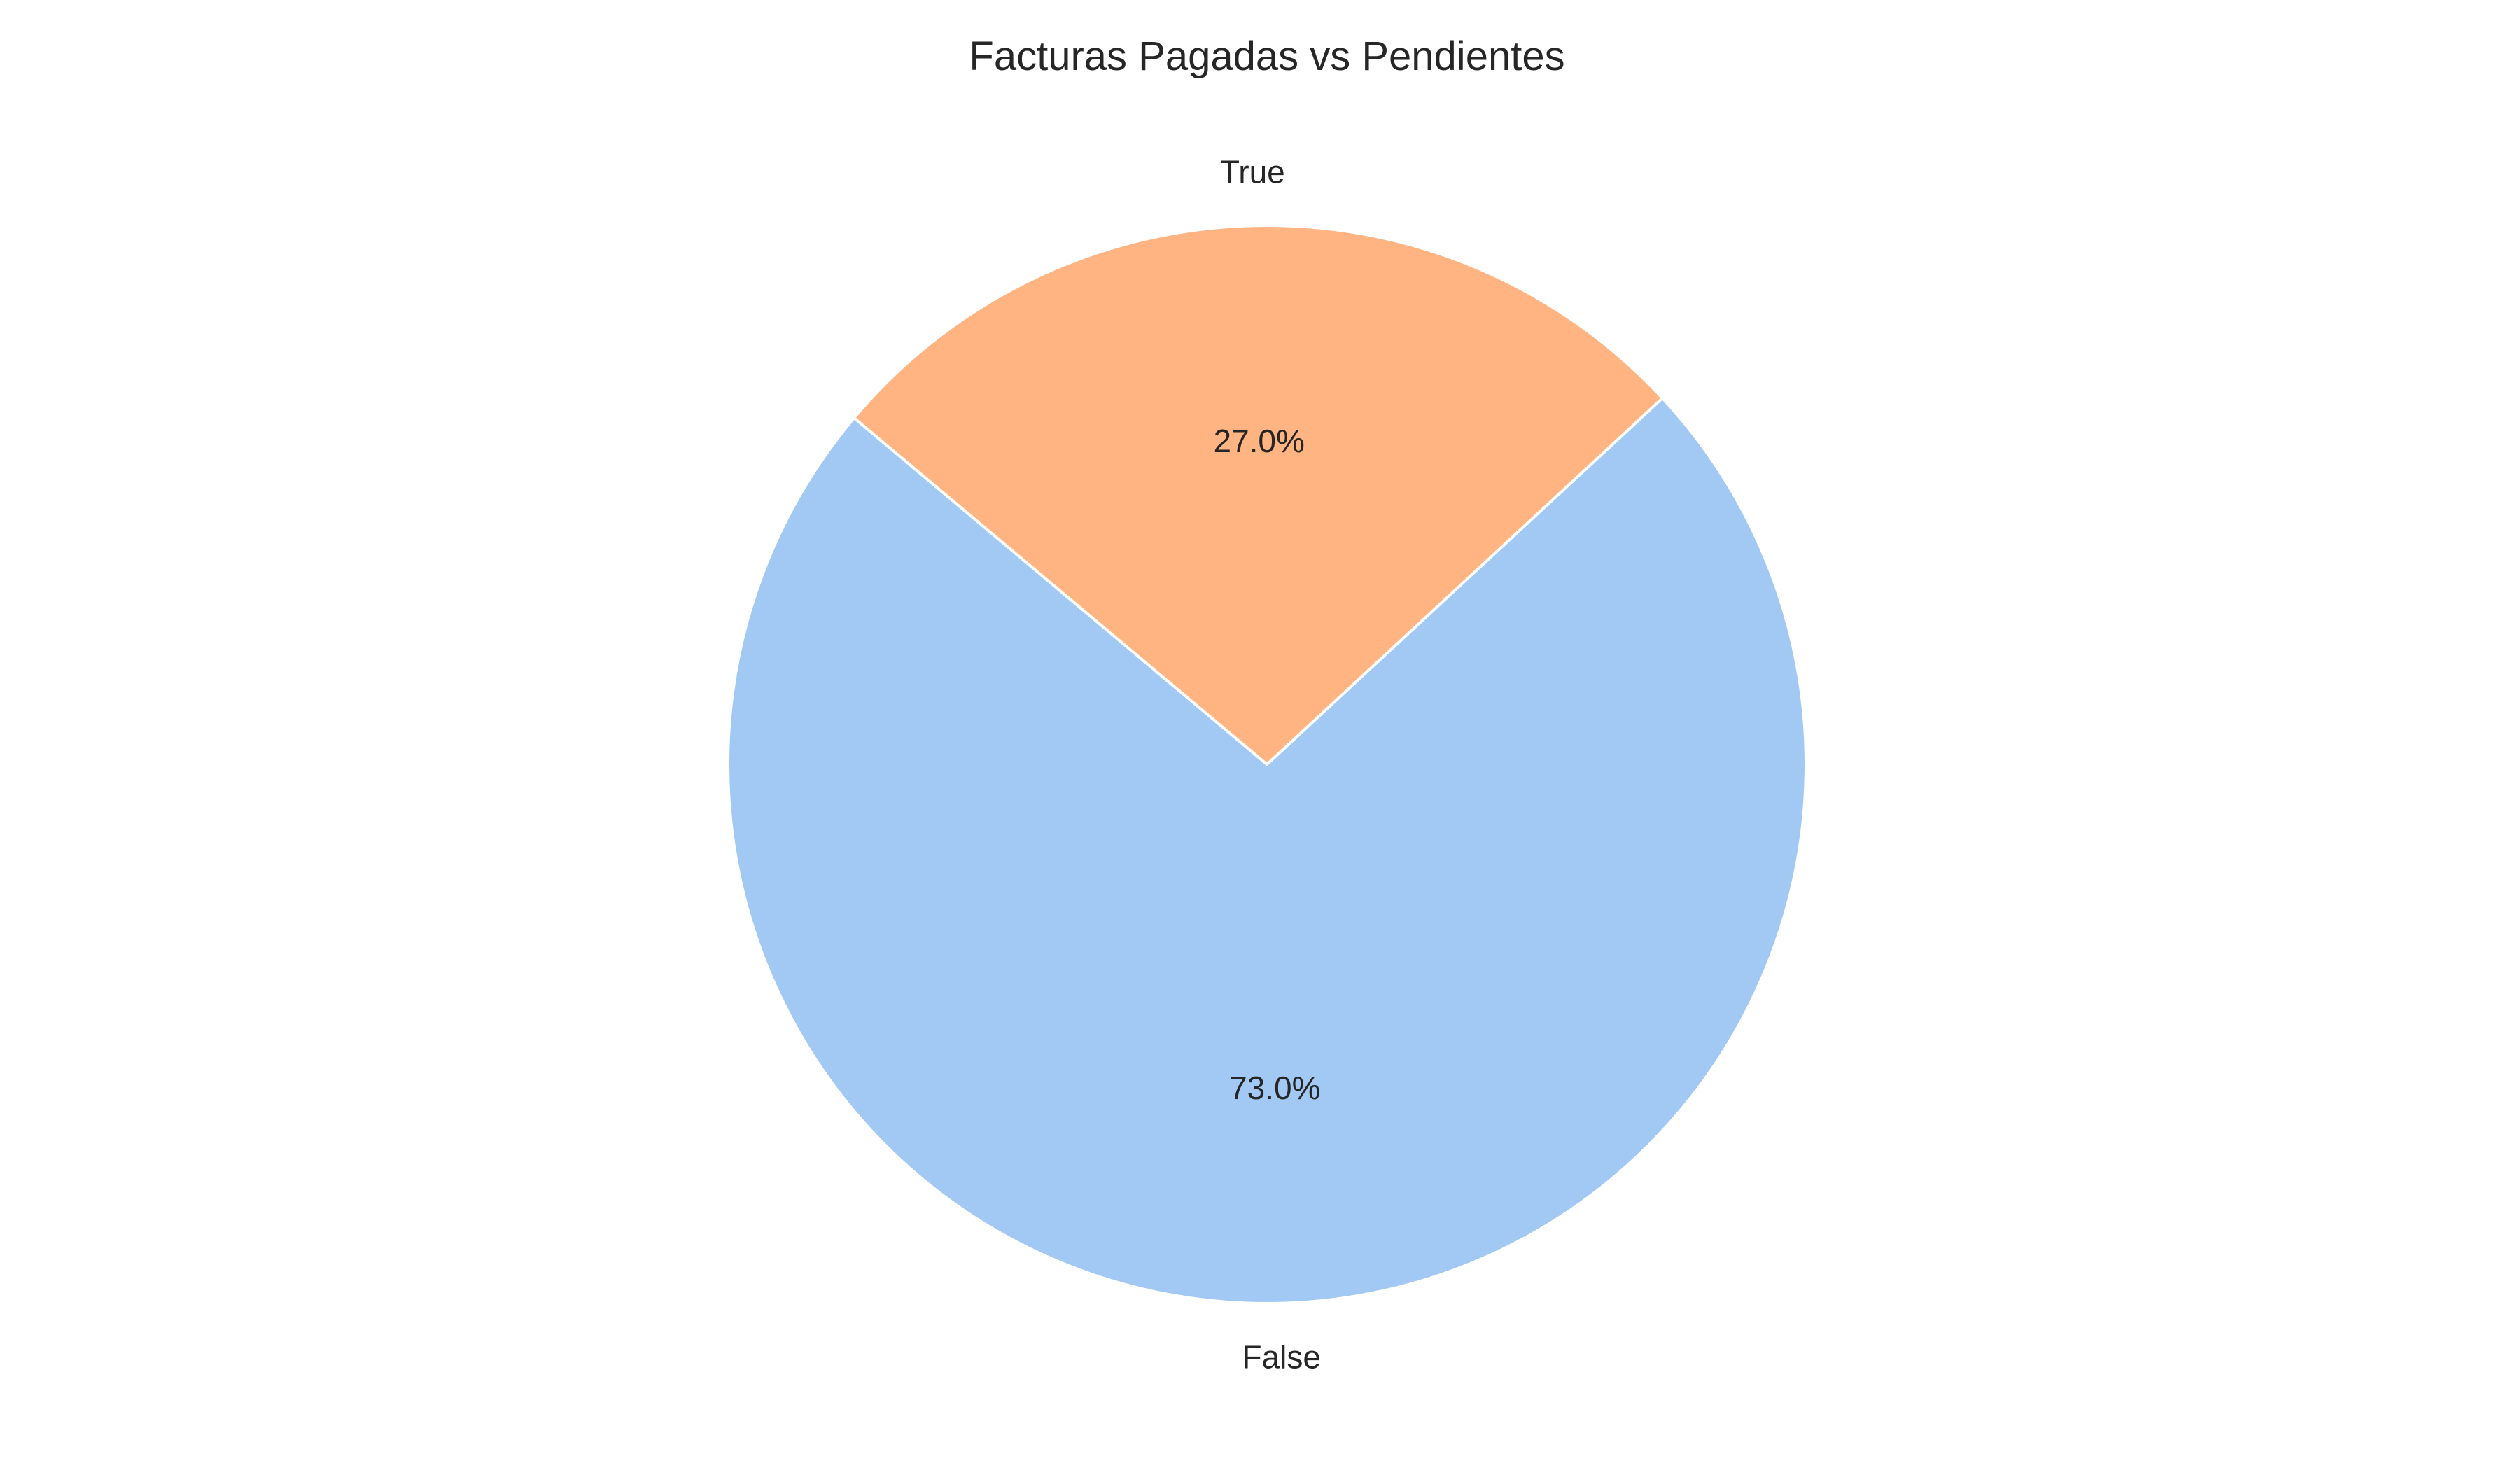 The width and height of the screenshot is (2520, 1470). I want to click on pie-labels: False 73.0% True 27.0%, so click(1266, 764).